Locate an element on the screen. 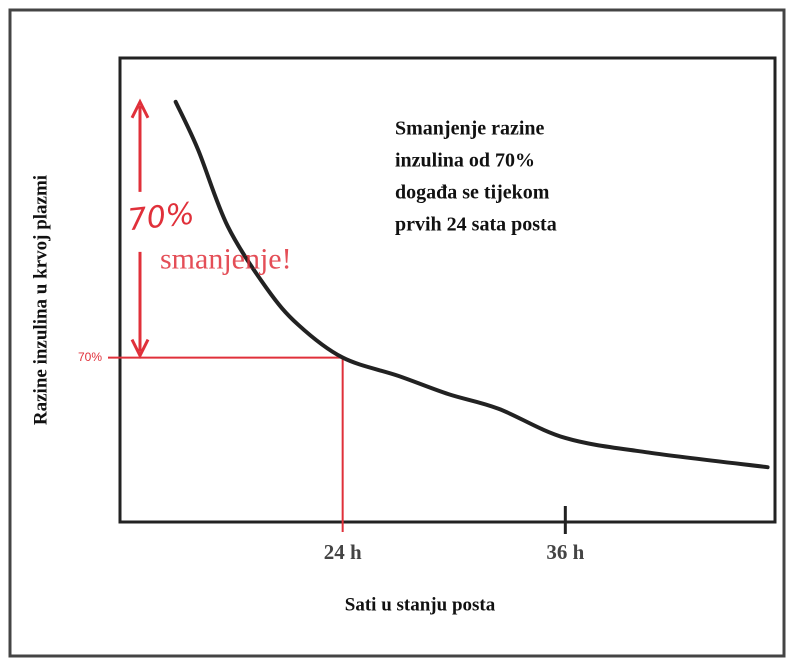 The image size is (794, 664). arrow-label: 70% is located at coordinates (161, 217).